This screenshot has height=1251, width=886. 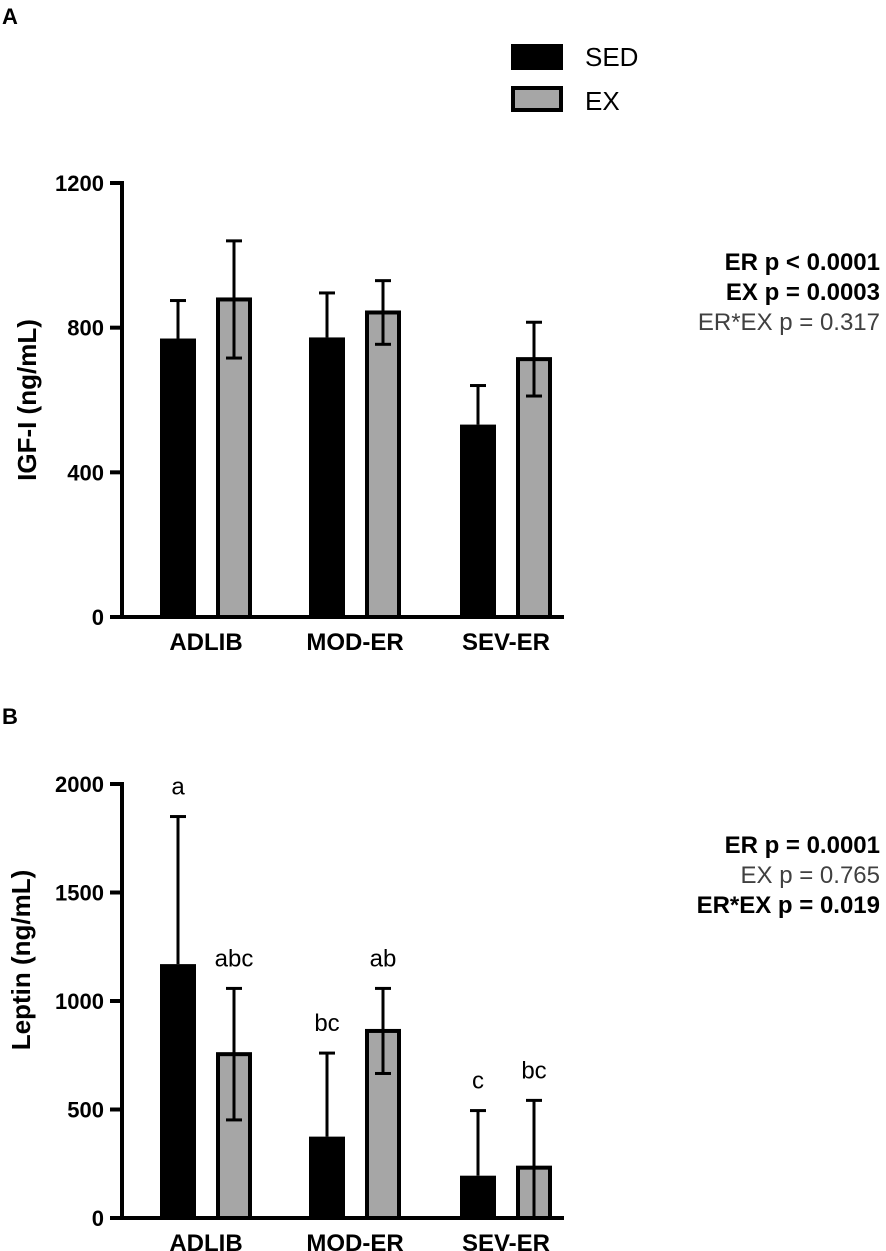 I want to click on panel-label-b: B, so click(x=10, y=716).